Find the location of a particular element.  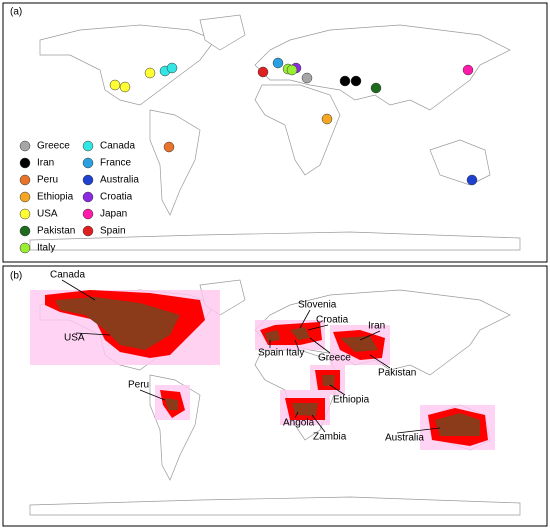

region-label: Angola is located at coordinates (299, 423).